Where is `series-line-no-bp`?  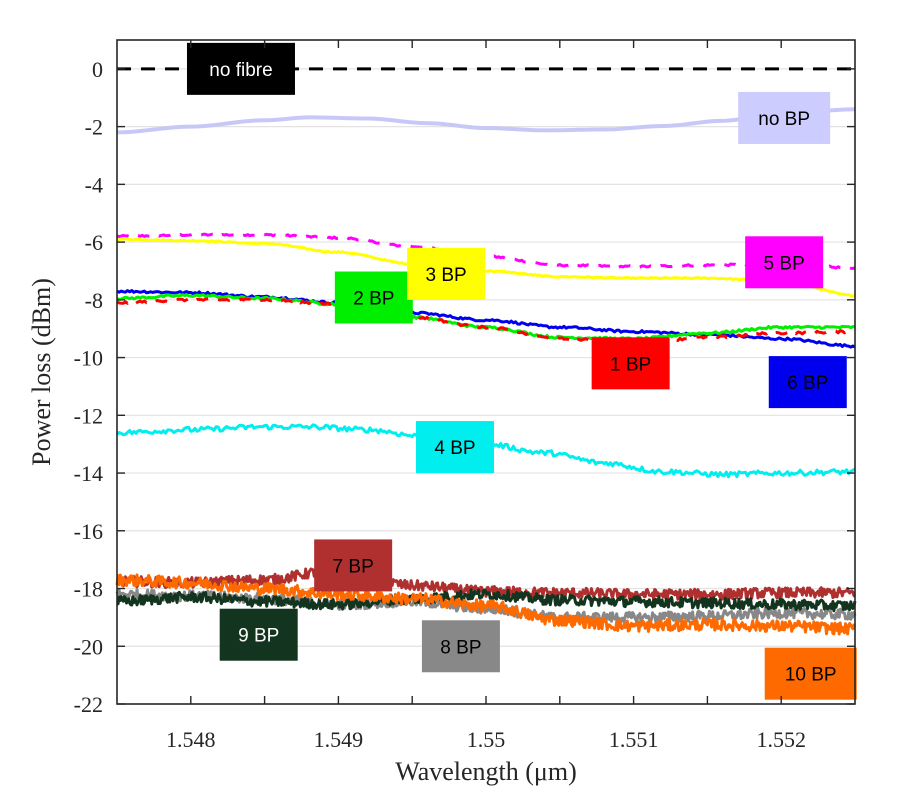 series-line-no-bp is located at coordinates (486, 121).